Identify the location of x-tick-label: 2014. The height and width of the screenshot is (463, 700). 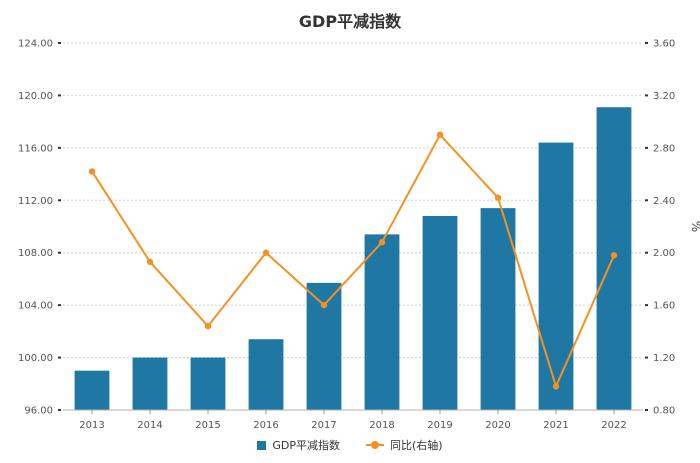
(149, 425).